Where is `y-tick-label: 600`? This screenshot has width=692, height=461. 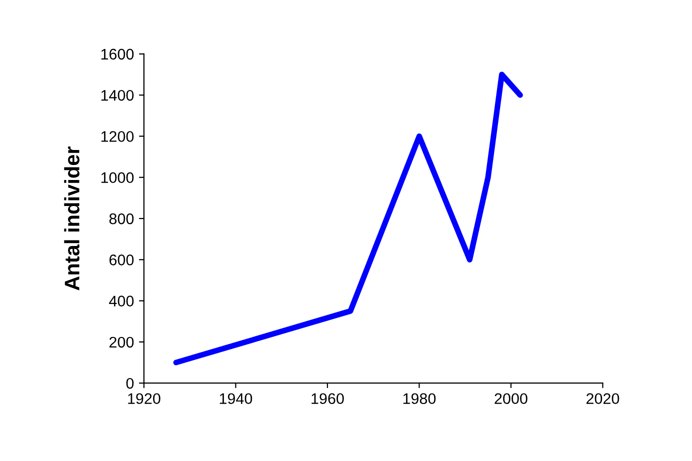 y-tick-label: 600 is located at coordinates (122, 260).